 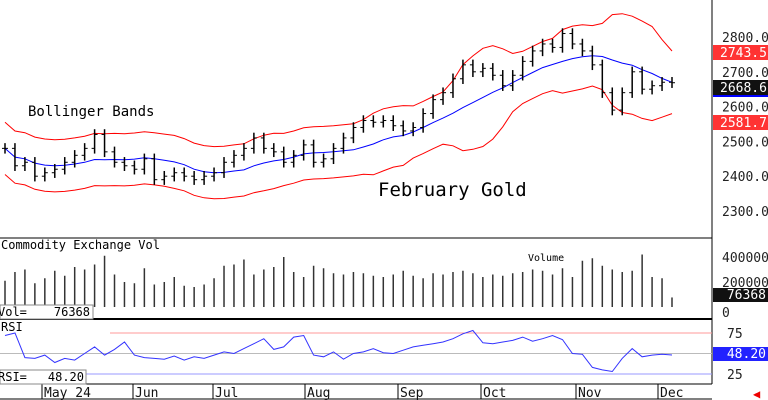 I want to click on price-tick-label: 2800.0, so click(x=745, y=38).